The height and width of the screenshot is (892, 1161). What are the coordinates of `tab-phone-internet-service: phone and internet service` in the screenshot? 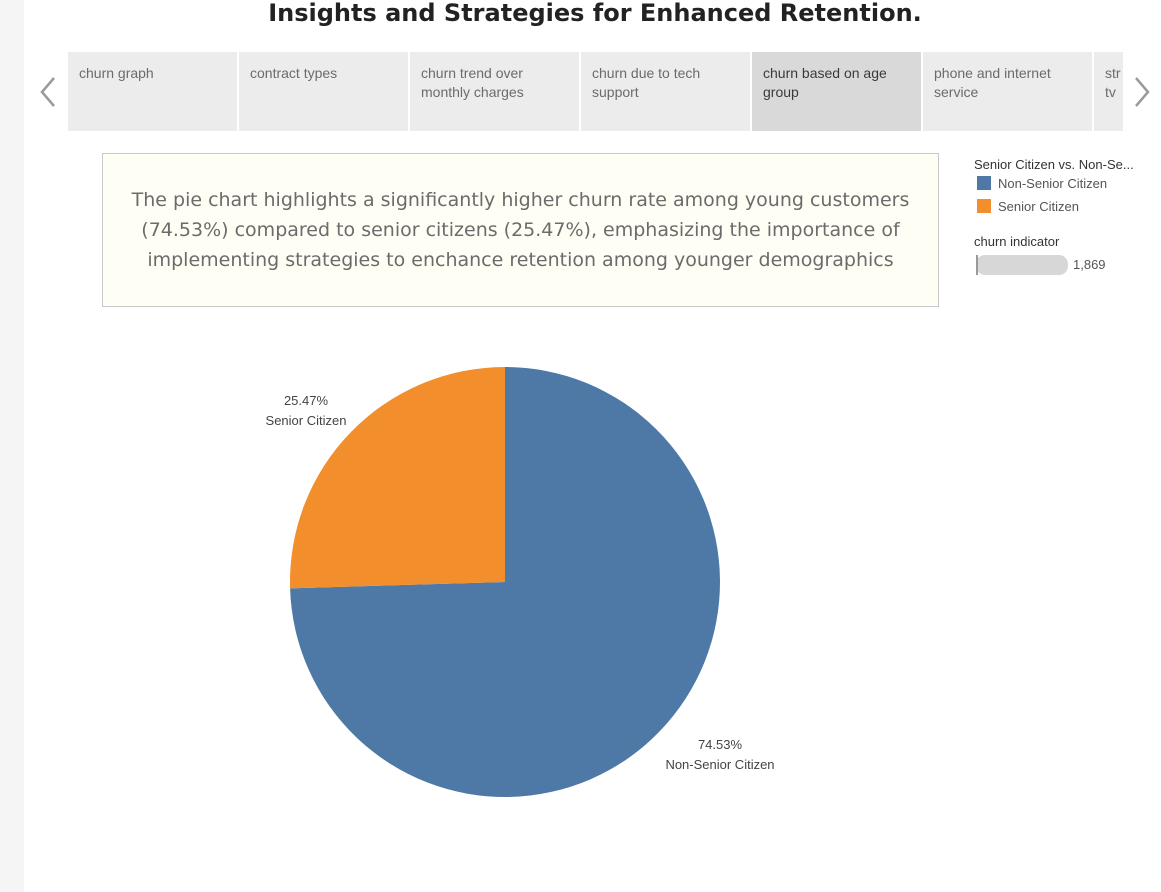 It's located at (1007, 91).